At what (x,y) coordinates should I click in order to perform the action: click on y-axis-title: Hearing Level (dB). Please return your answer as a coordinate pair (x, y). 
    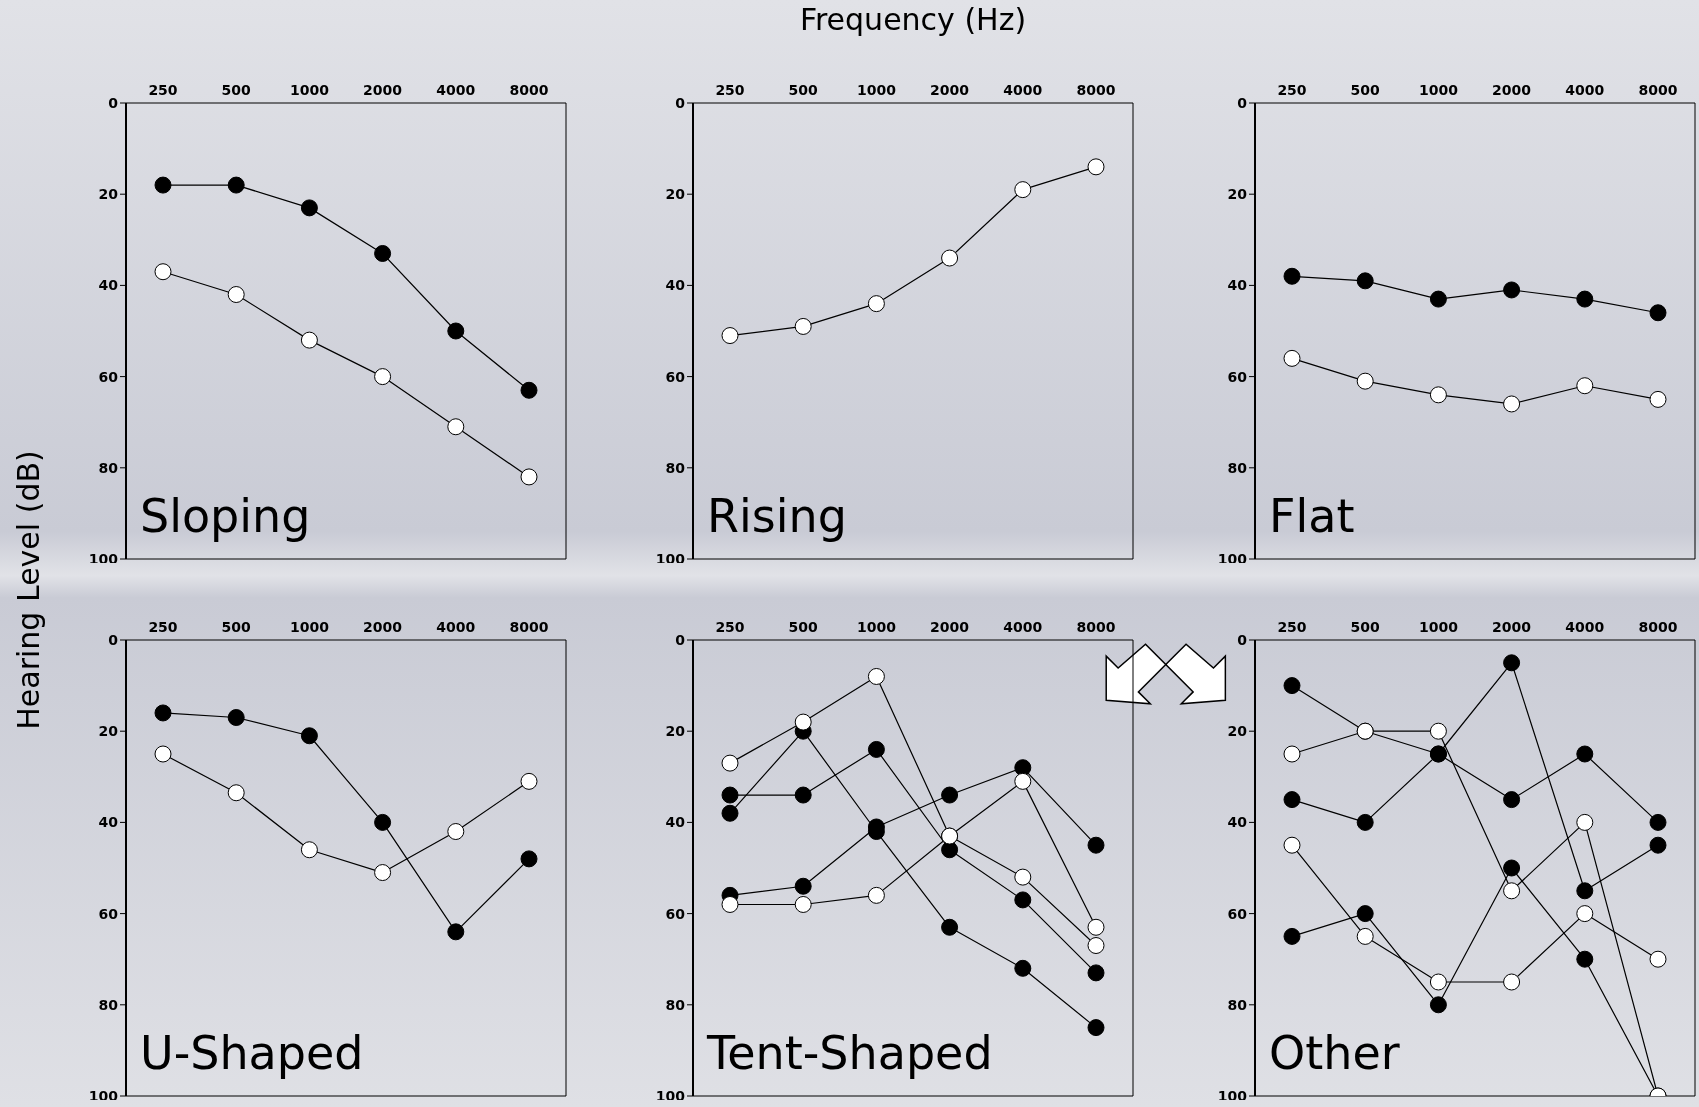
    Looking at the image, I should click on (28, 590).